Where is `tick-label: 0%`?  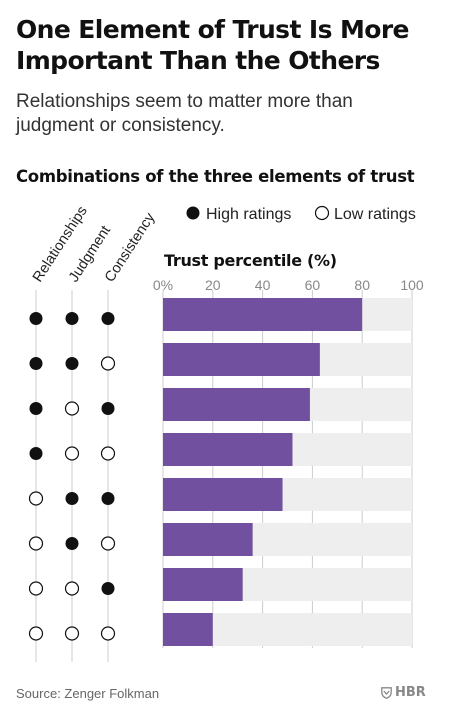 tick-label: 0% is located at coordinates (163, 285).